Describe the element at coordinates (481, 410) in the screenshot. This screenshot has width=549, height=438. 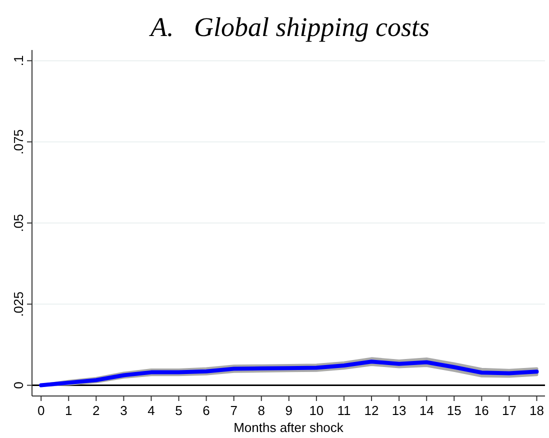
I see `x-tick-label: 16` at that location.